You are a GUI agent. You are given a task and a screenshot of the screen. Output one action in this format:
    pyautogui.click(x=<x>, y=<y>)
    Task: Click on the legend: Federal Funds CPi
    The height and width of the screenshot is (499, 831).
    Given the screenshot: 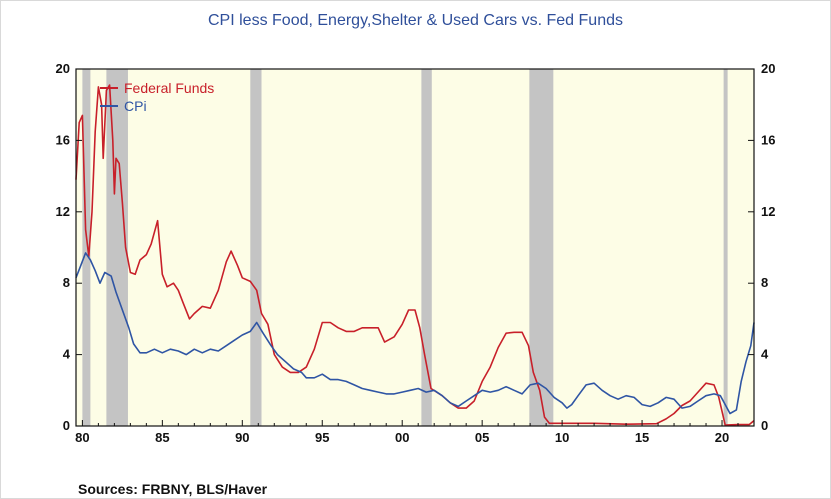 What is the action you would take?
    pyautogui.click(x=157, y=97)
    